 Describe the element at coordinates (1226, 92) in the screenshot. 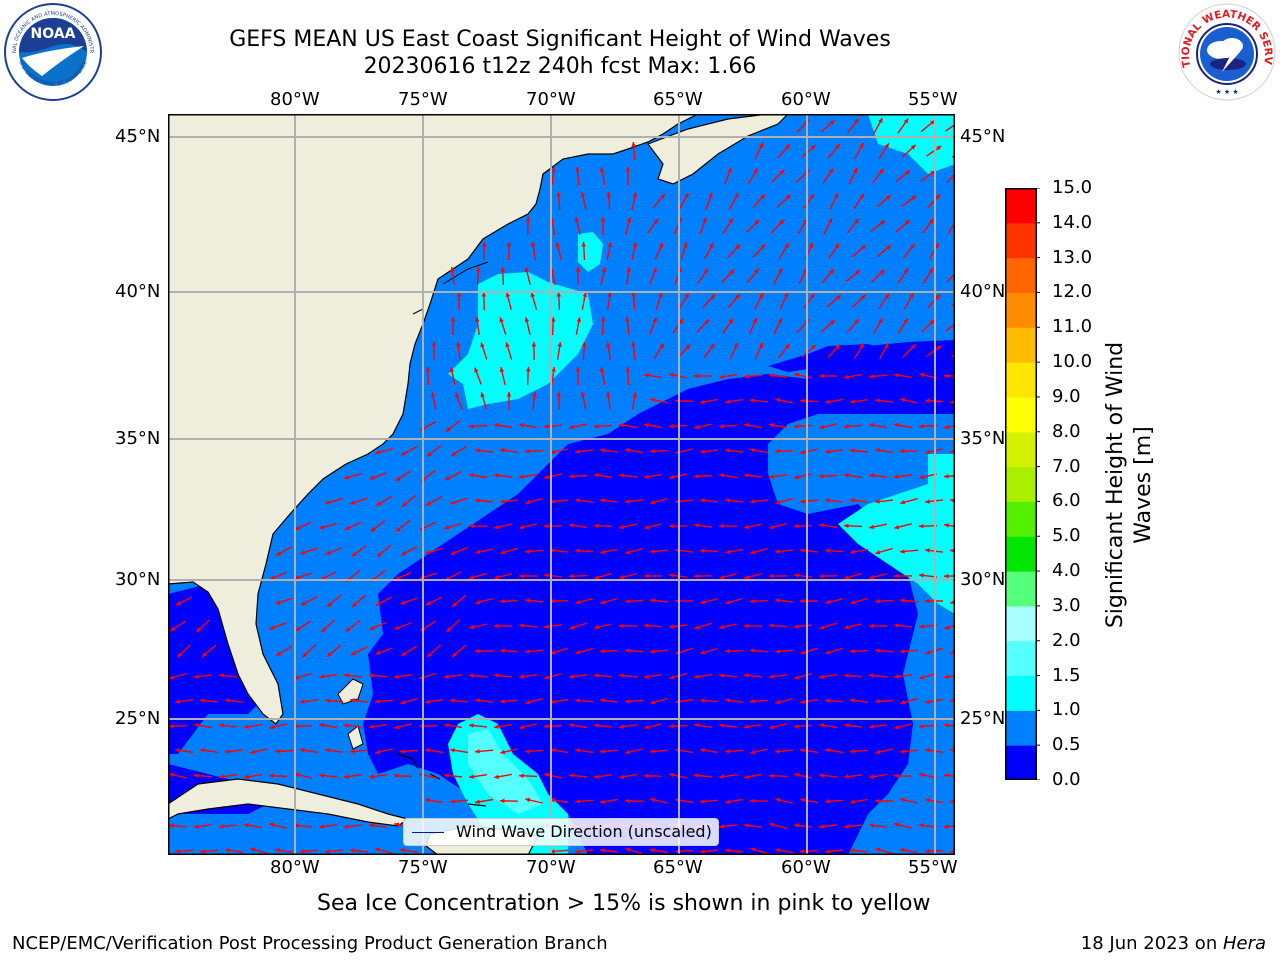

I see `nws-stars-icon: ★ ★ ★` at that location.